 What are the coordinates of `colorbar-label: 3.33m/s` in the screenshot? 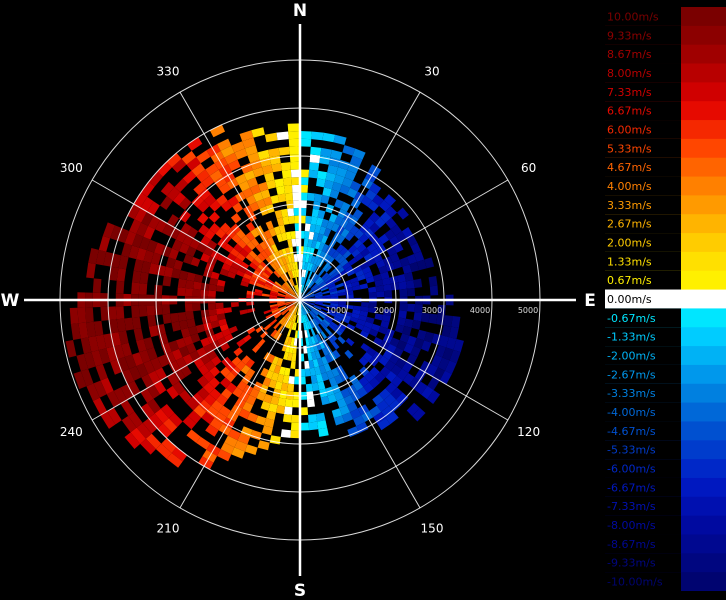 It's located at (629, 205).